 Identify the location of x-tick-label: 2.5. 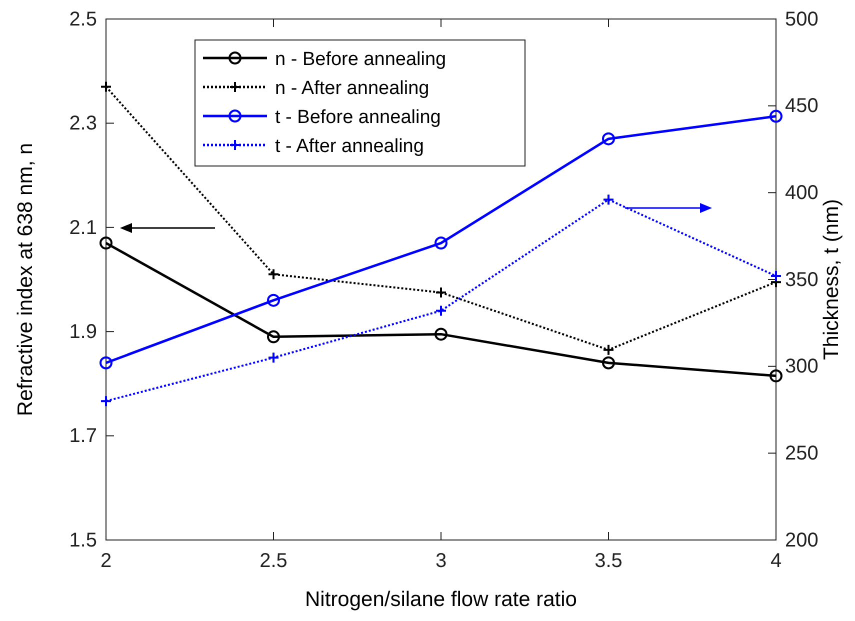
(274, 561).